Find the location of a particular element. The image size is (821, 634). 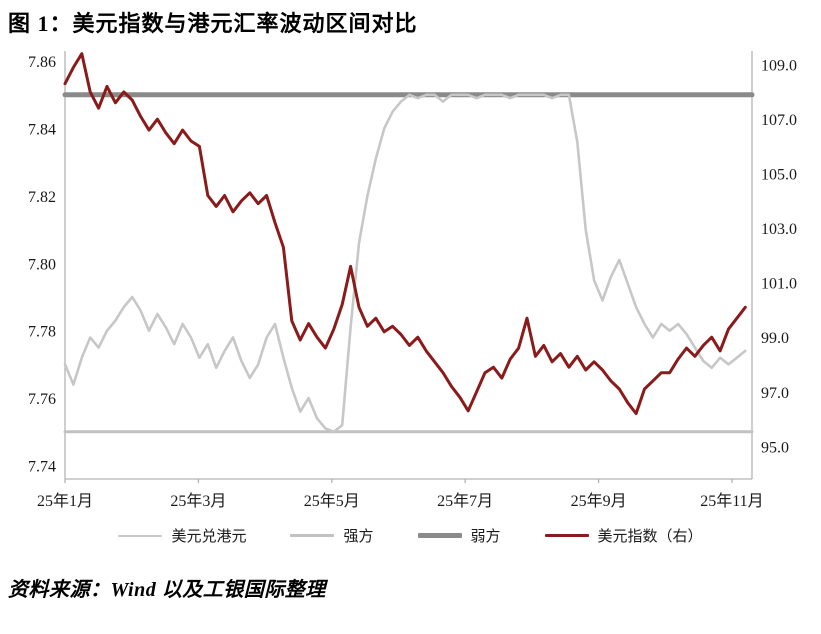

legend-item: 弱方 is located at coordinates (459, 535).